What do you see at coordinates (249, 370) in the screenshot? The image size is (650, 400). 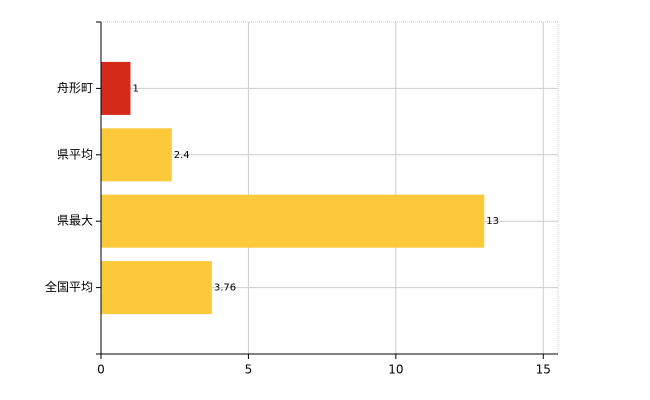 I see `x-tick-label: 5` at bounding box center [249, 370].